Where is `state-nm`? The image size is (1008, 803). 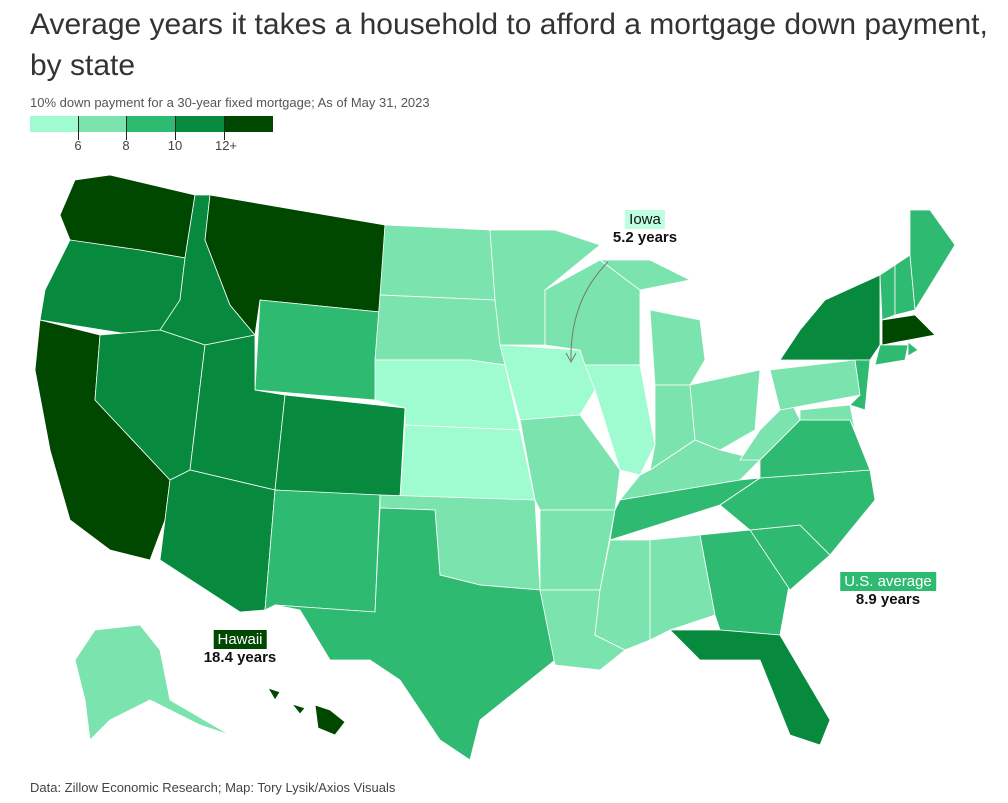 state-nm is located at coordinates (322, 551).